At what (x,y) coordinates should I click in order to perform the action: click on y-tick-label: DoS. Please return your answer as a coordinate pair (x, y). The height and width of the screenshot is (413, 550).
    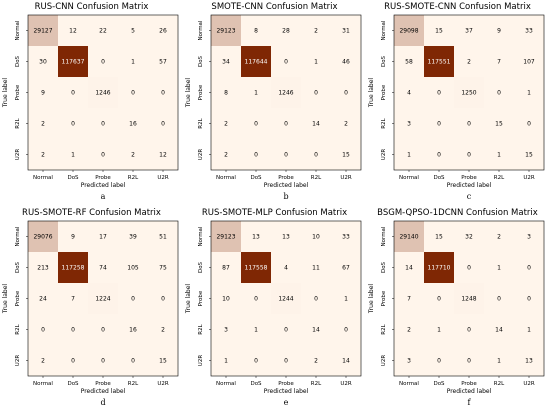
    Looking at the image, I should click on (18, 61).